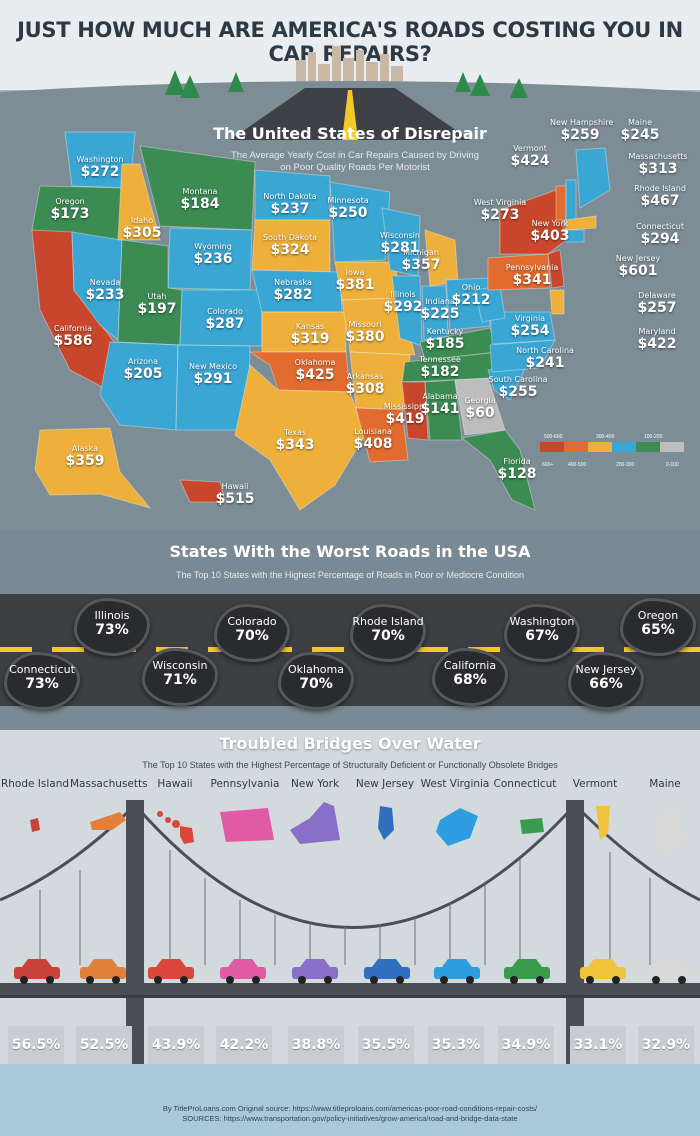  What do you see at coordinates (105, 295) in the screenshot?
I see `state-value: $233` at bounding box center [105, 295].